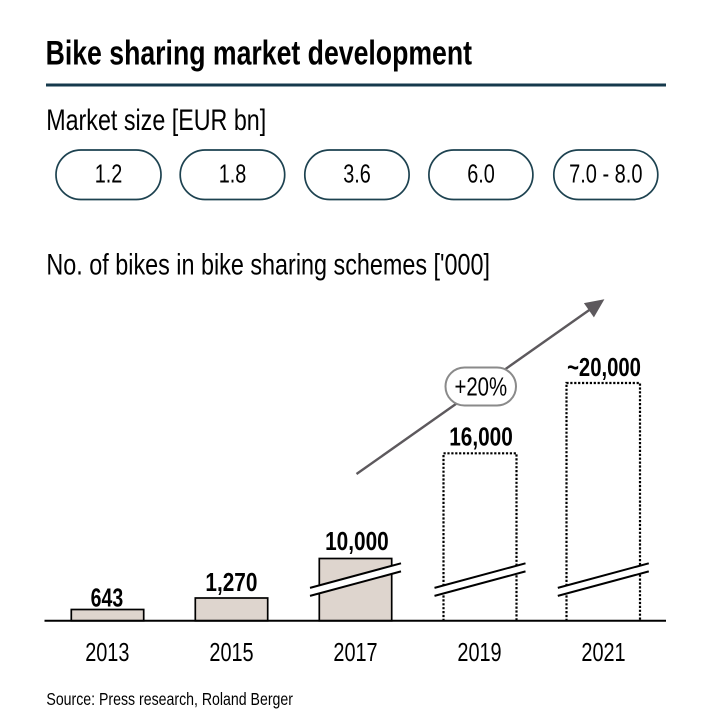 This screenshot has width=710, height=728. I want to click on svg-text: 2021, so click(603, 652).